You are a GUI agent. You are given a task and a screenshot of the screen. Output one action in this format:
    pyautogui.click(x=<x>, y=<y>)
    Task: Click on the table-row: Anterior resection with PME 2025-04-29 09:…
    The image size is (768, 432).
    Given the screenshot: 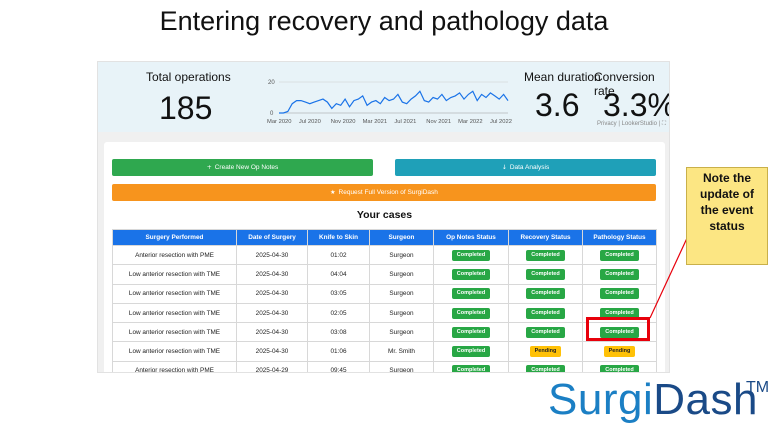 What is the action you would take?
    pyautogui.click(x=384, y=366)
    